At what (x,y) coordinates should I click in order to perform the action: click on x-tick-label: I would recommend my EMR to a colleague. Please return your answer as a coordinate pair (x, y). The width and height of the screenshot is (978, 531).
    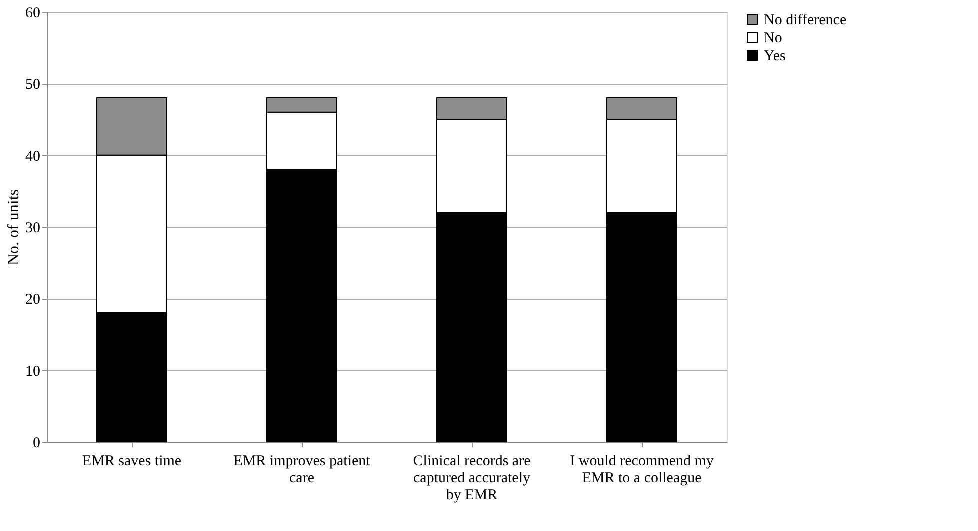
    Looking at the image, I should click on (642, 470).